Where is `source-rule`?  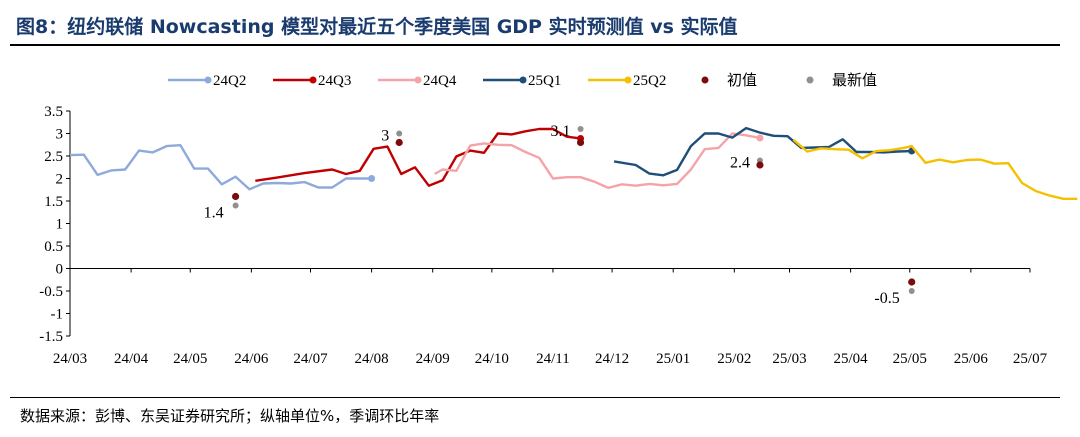 source-rule is located at coordinates (535, 397).